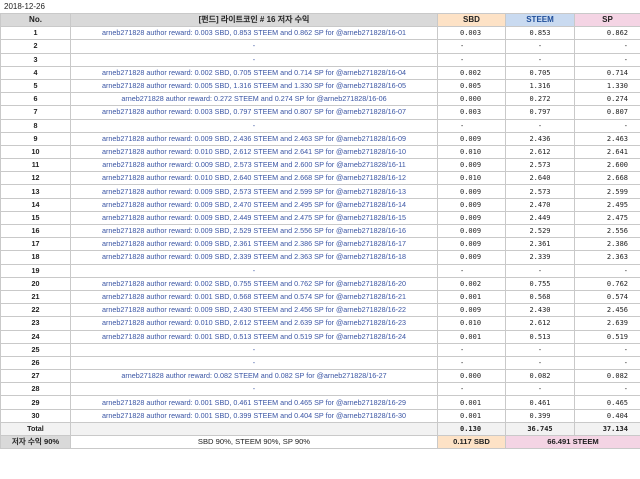  I want to click on steem-value: 2.430, so click(540, 310).